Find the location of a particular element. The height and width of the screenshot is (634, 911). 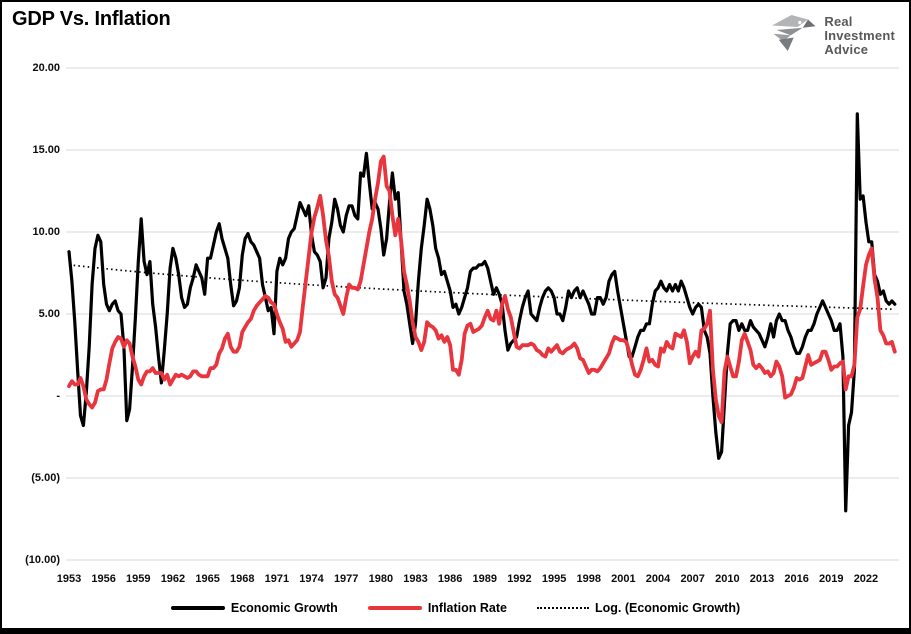

x-tick-label: 1983 is located at coordinates (415, 579).